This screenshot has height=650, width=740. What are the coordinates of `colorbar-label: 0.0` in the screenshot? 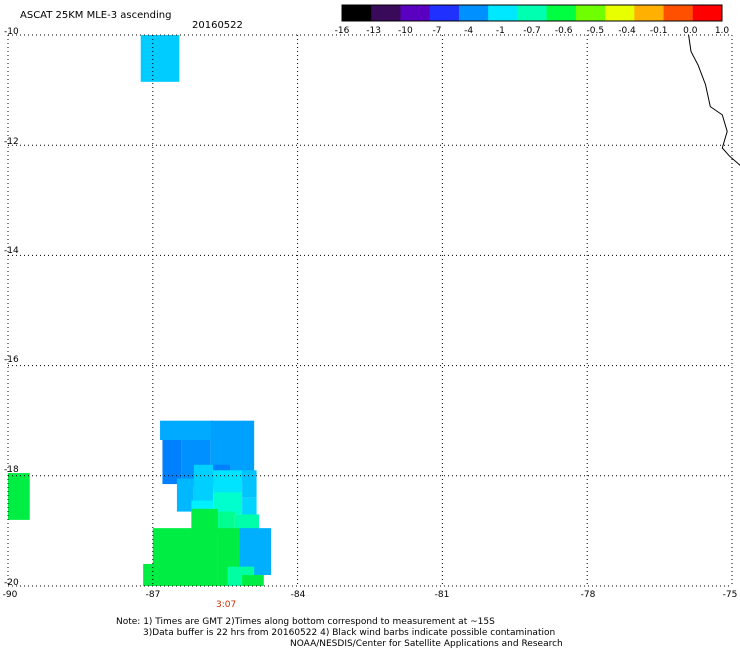 It's located at (690, 31).